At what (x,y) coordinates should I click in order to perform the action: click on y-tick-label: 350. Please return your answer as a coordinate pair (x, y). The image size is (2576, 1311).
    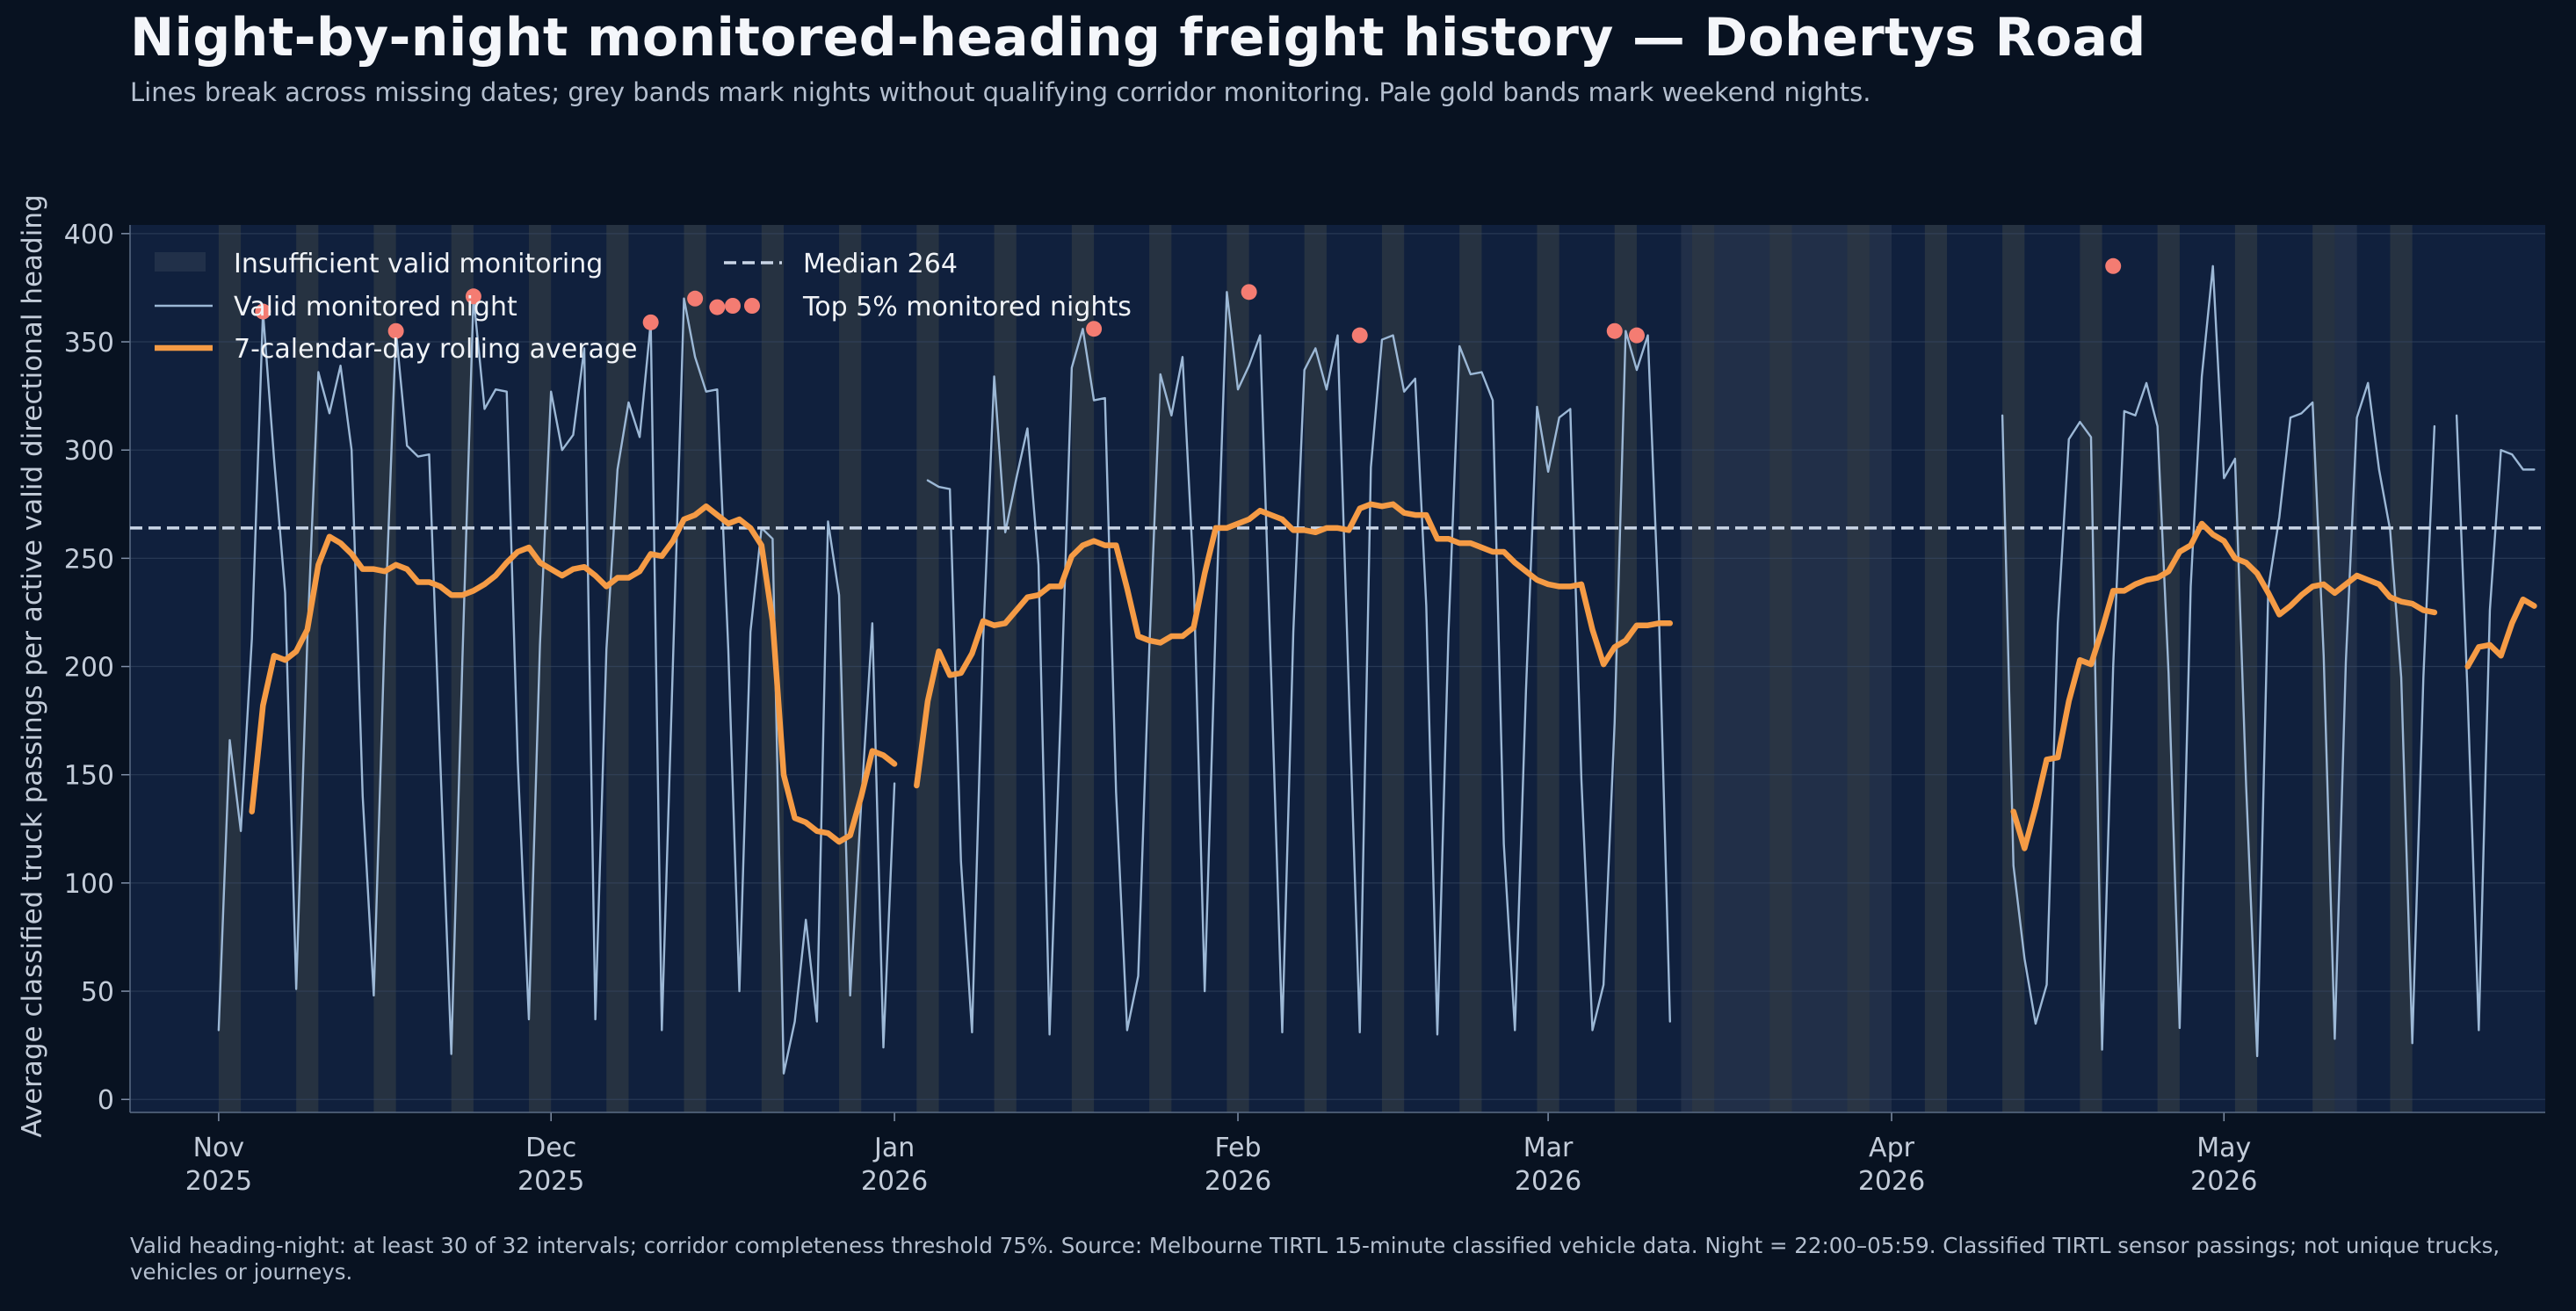
    Looking at the image, I should click on (89, 343).